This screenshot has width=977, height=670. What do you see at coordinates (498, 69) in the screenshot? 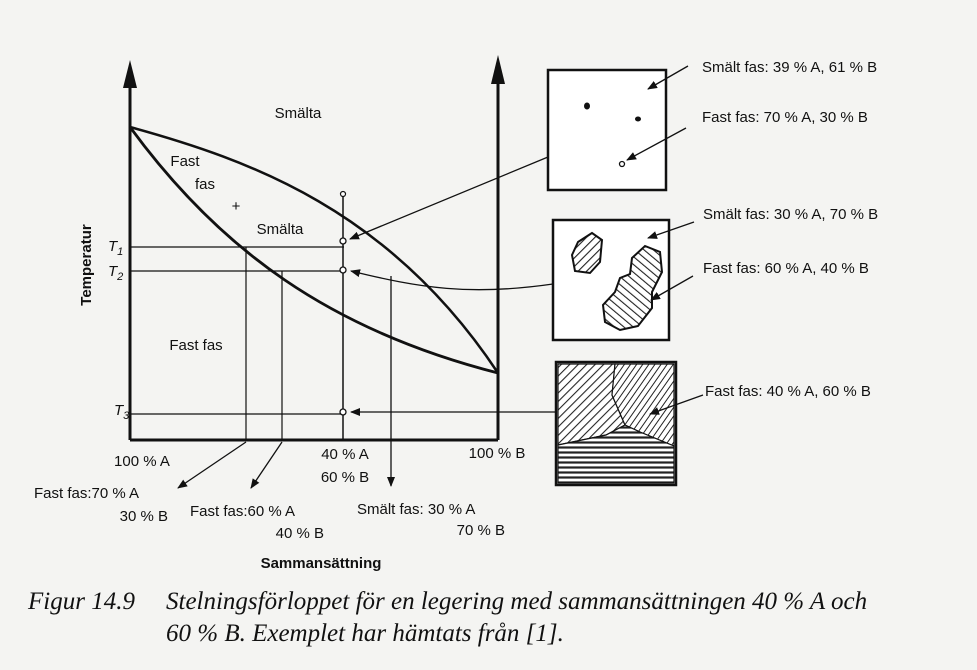
I see `right-axis-arrow-icon` at bounding box center [498, 69].